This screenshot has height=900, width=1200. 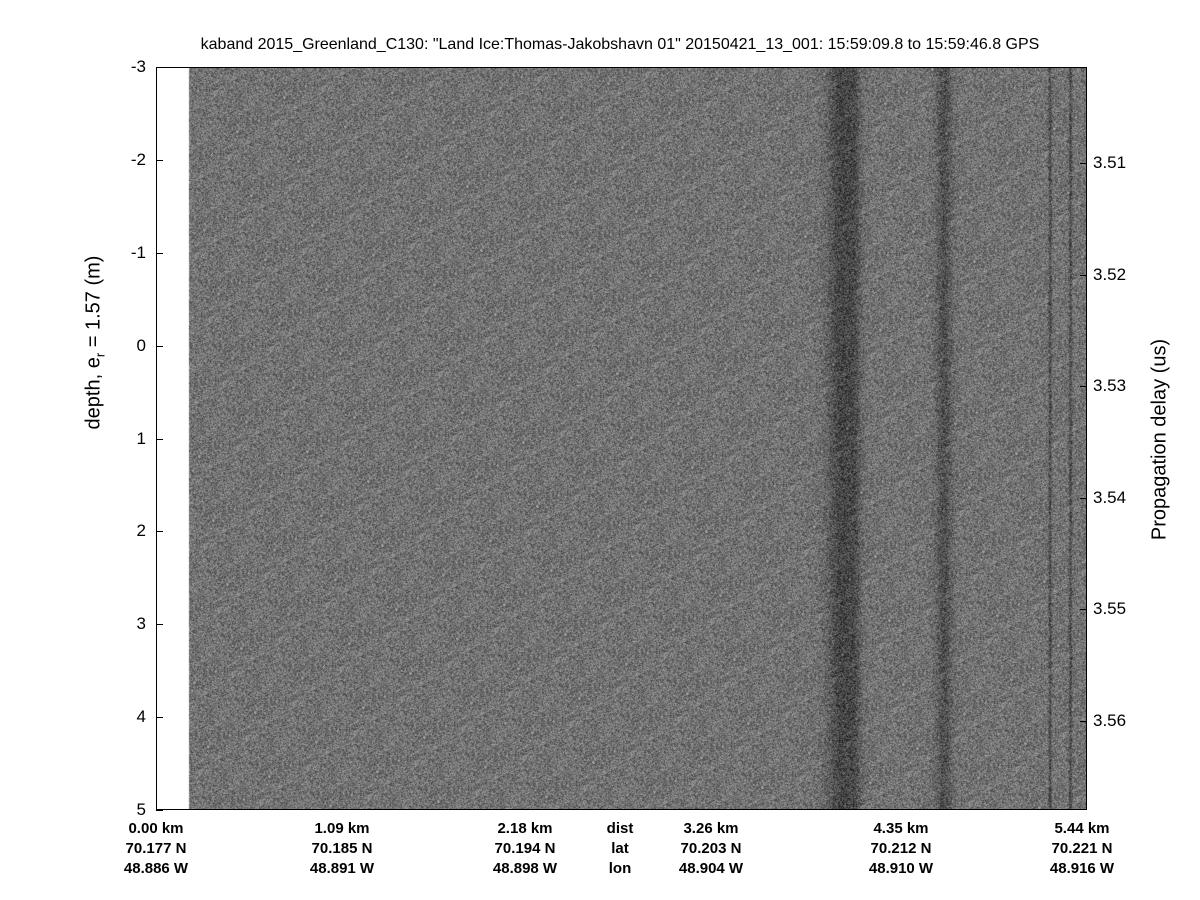 What do you see at coordinates (620, 828) in the screenshot?
I see `x-row-label-dist: dist` at bounding box center [620, 828].